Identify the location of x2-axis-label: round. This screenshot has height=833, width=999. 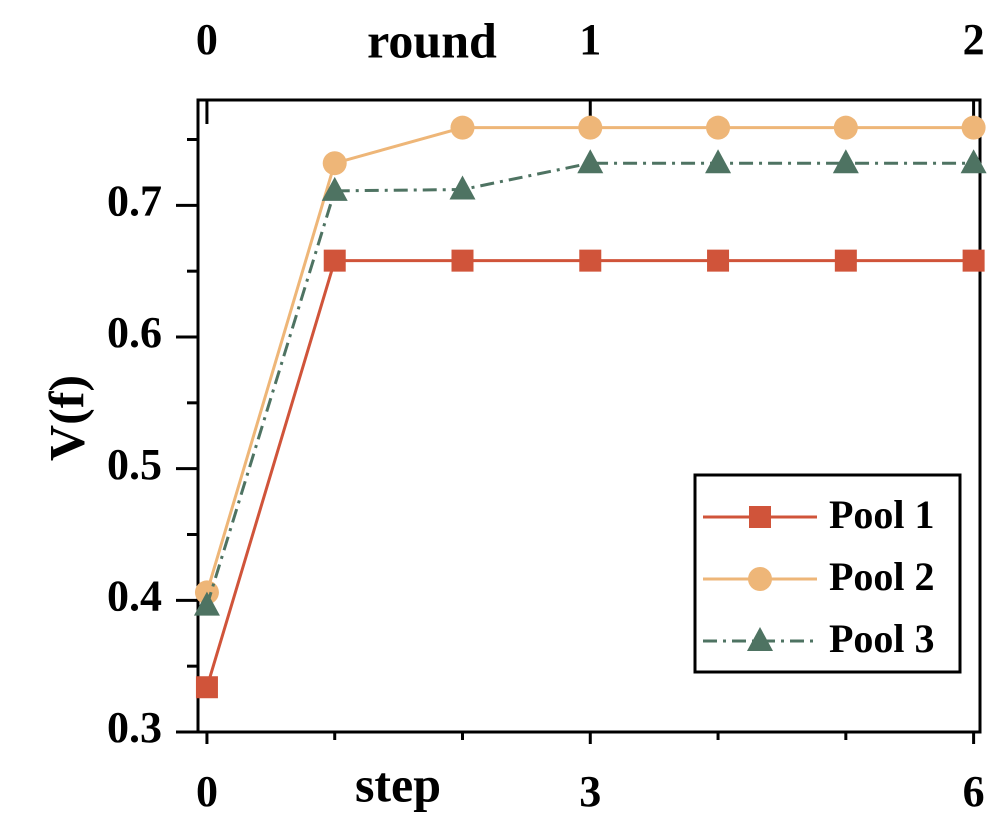
(432, 40).